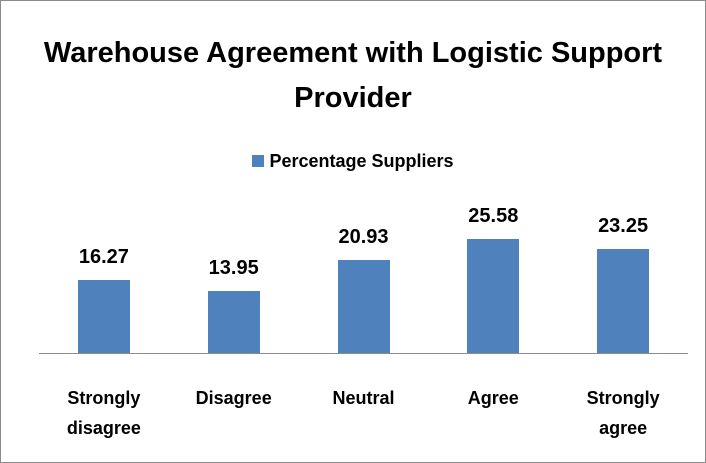 The width and height of the screenshot is (706, 463). Describe the element at coordinates (623, 413) in the screenshot. I see `x-tick-label: Strongly agree` at that location.